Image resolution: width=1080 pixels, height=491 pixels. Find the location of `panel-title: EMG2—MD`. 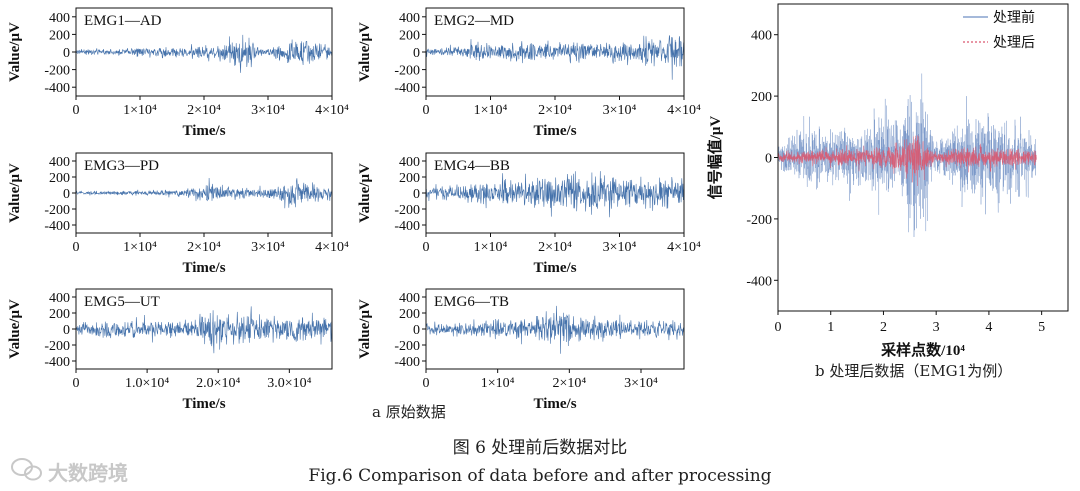

panel-title: EMG2—MD is located at coordinates (474, 21).